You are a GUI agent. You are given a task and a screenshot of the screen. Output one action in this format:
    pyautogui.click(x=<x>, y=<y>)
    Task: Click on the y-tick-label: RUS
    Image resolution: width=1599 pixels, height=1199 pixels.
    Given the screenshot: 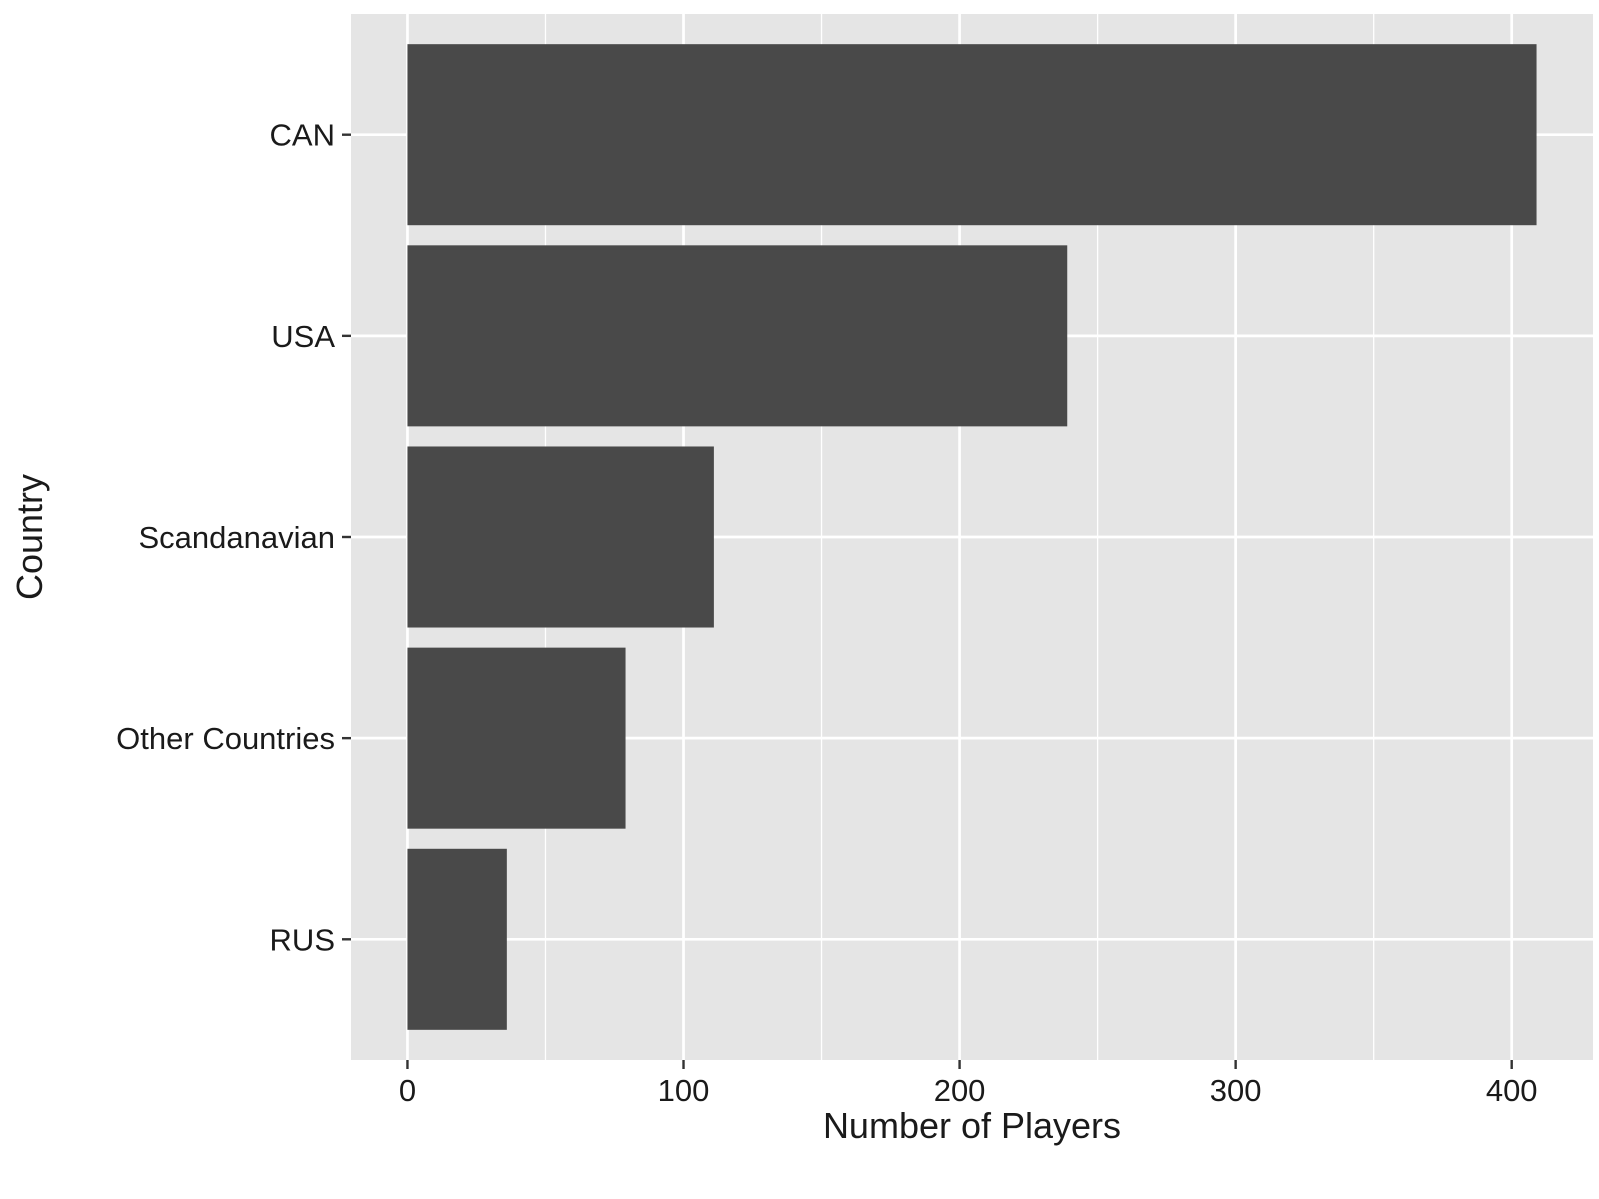 What is the action you would take?
    pyautogui.click(x=302, y=939)
    